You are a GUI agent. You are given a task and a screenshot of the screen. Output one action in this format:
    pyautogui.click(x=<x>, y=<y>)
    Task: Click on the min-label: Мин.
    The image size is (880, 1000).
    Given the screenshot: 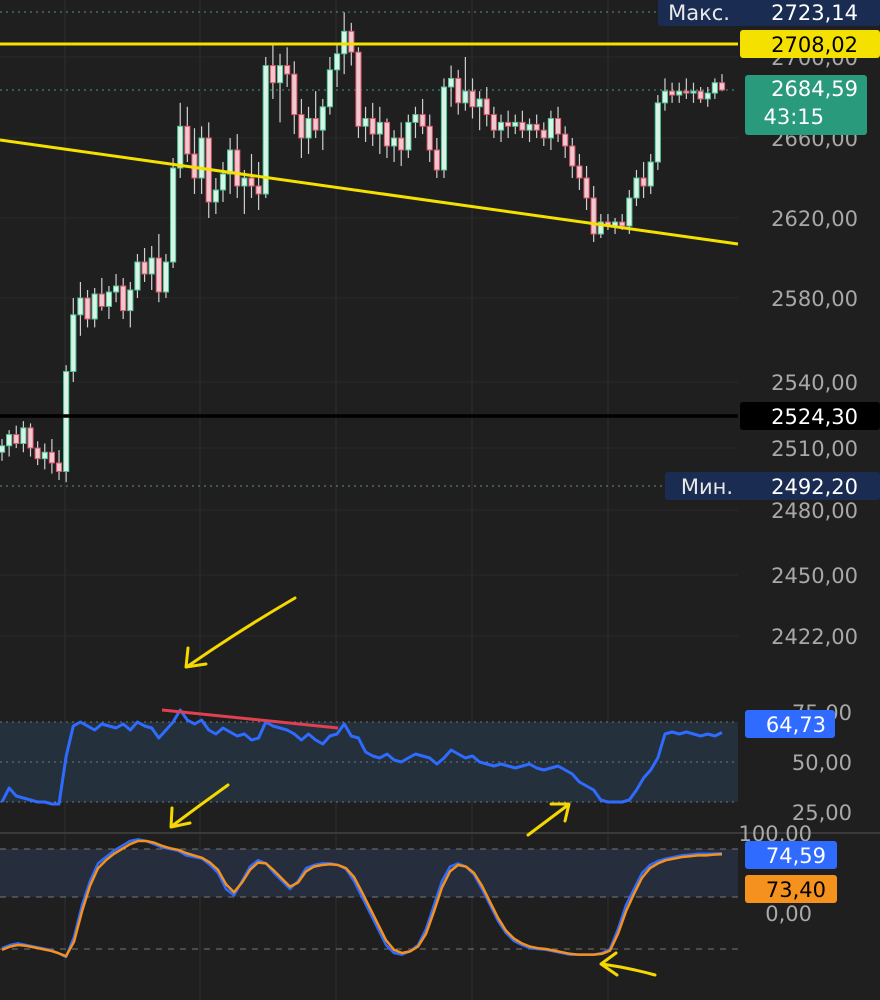 What is the action you would take?
    pyautogui.click(x=707, y=487)
    